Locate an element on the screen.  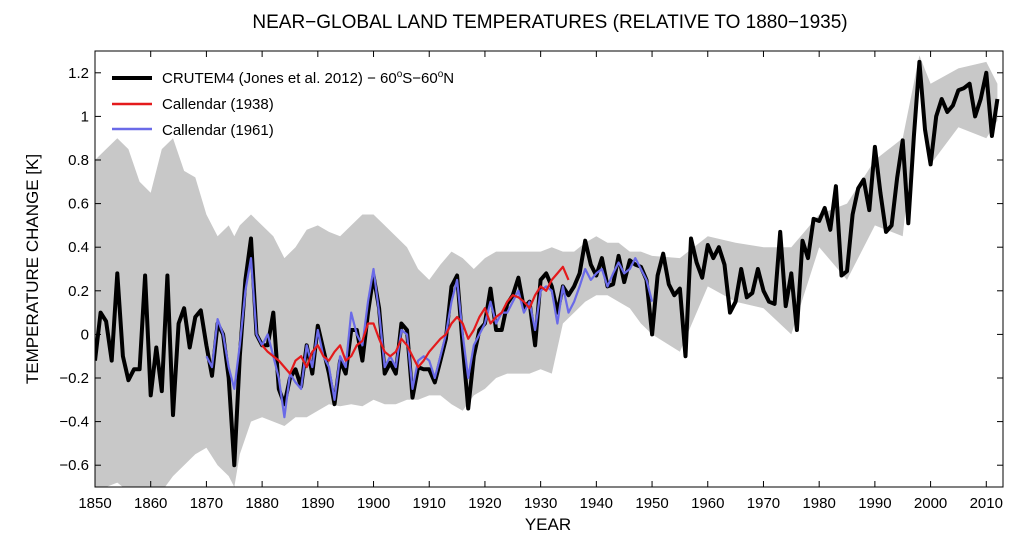
x-tick-label: 2010 is located at coordinates (986, 503).